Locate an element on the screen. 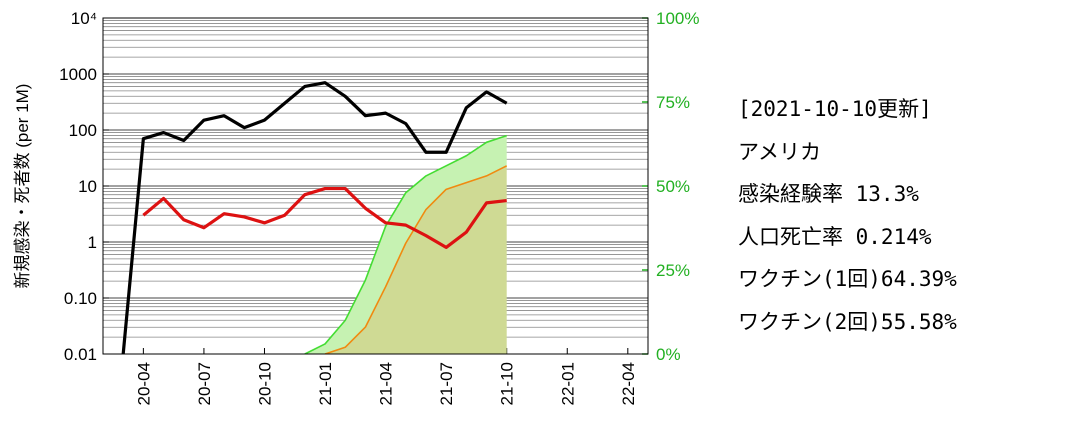 The width and height of the screenshot is (1084, 426). x-tick-label: 21-07 is located at coordinates (446, 383).